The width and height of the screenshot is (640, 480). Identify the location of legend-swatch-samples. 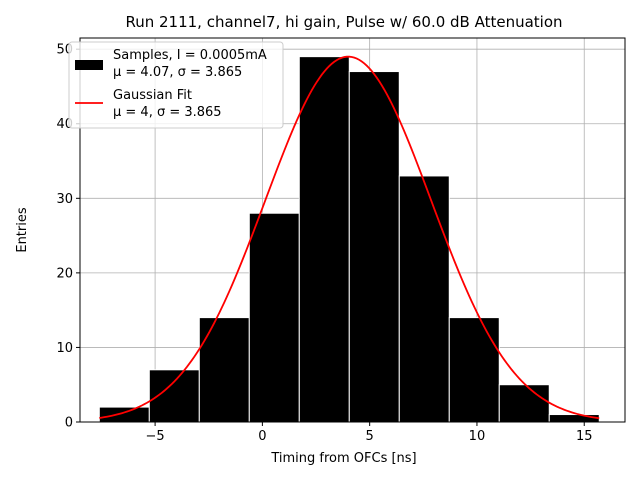
(89, 65).